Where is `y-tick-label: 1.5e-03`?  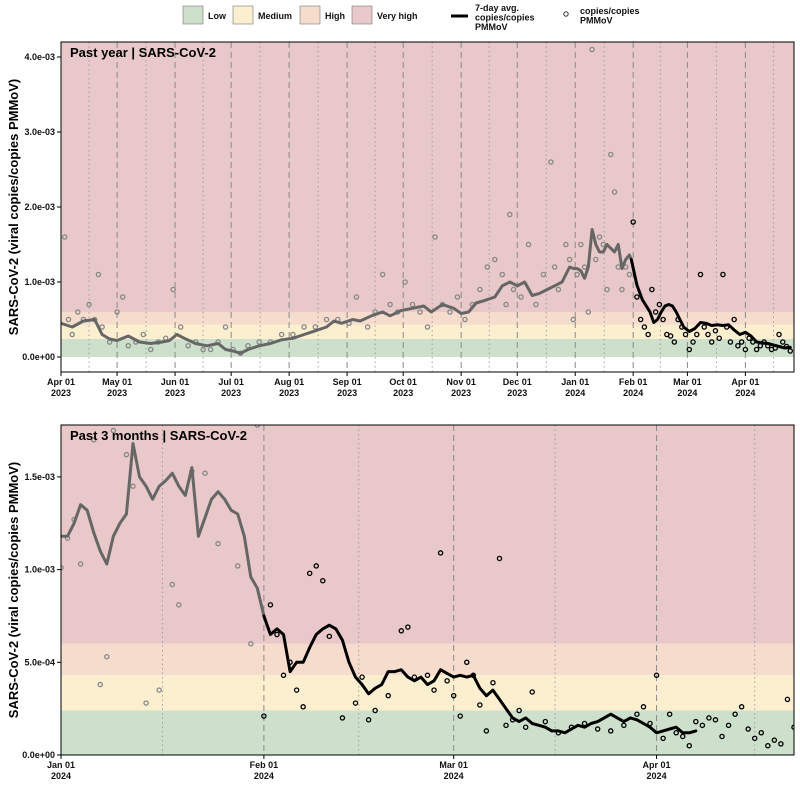
y-tick-label: 1.5e-03 is located at coordinates (39, 477).